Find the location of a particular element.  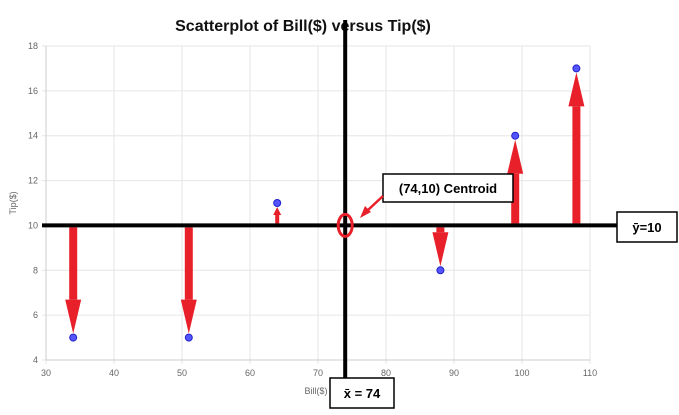

centroid-pointer-head is located at coordinates (365, 212).